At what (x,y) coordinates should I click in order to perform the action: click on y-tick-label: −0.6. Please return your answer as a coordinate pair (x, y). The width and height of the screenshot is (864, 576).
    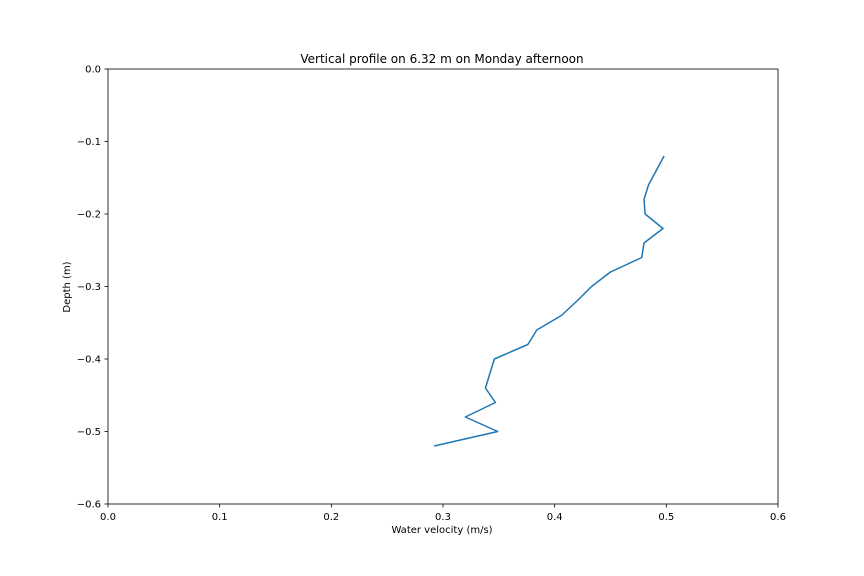
    Looking at the image, I should click on (89, 505).